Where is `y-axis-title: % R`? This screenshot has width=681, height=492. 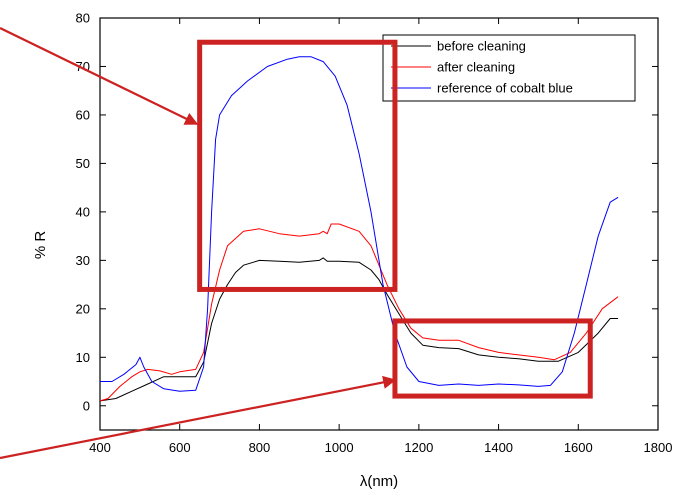
y-axis-title: % R is located at coordinates (40, 245).